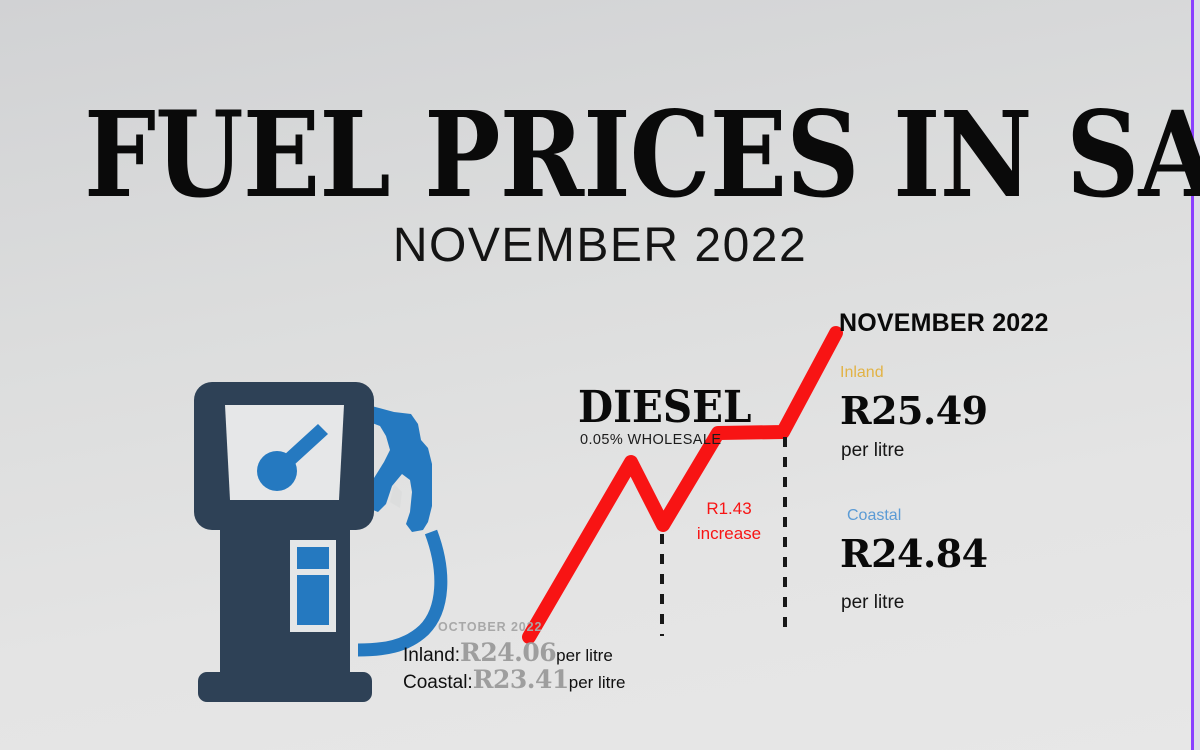 The width and height of the screenshot is (1200, 750). Describe the element at coordinates (396, 496) in the screenshot. I see `nozzle-trigger-cutout` at that location.